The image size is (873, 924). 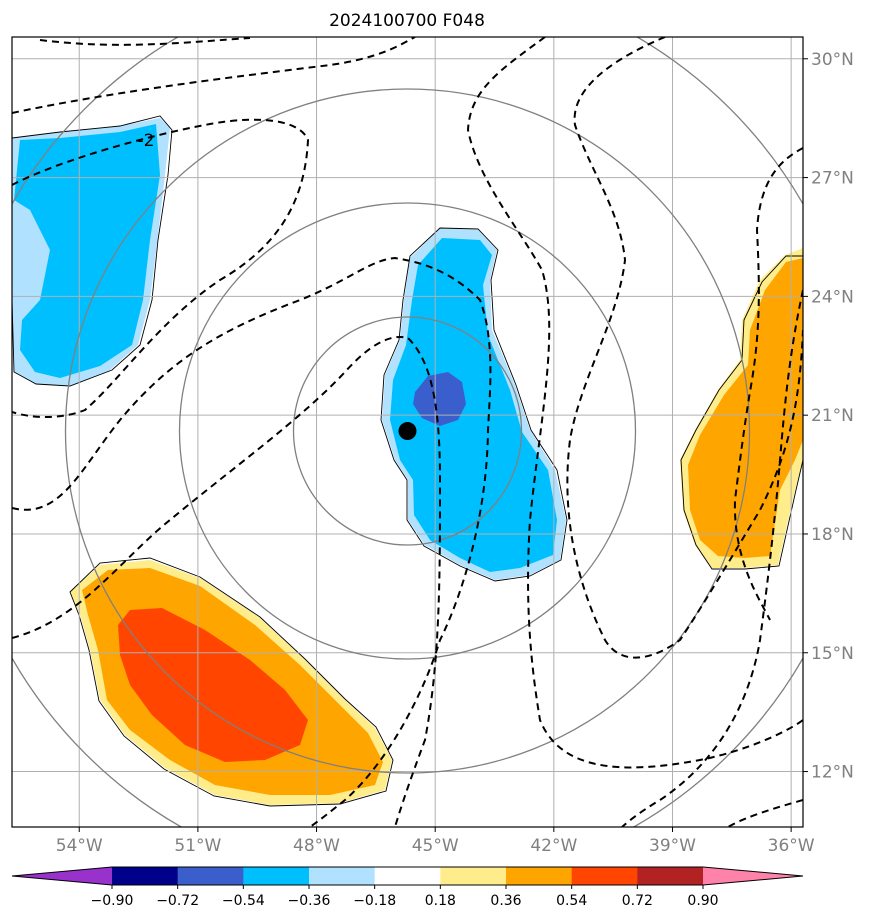 What do you see at coordinates (832, 60) in the screenshot?
I see `lat-tick-label-0: 30°N` at bounding box center [832, 60].